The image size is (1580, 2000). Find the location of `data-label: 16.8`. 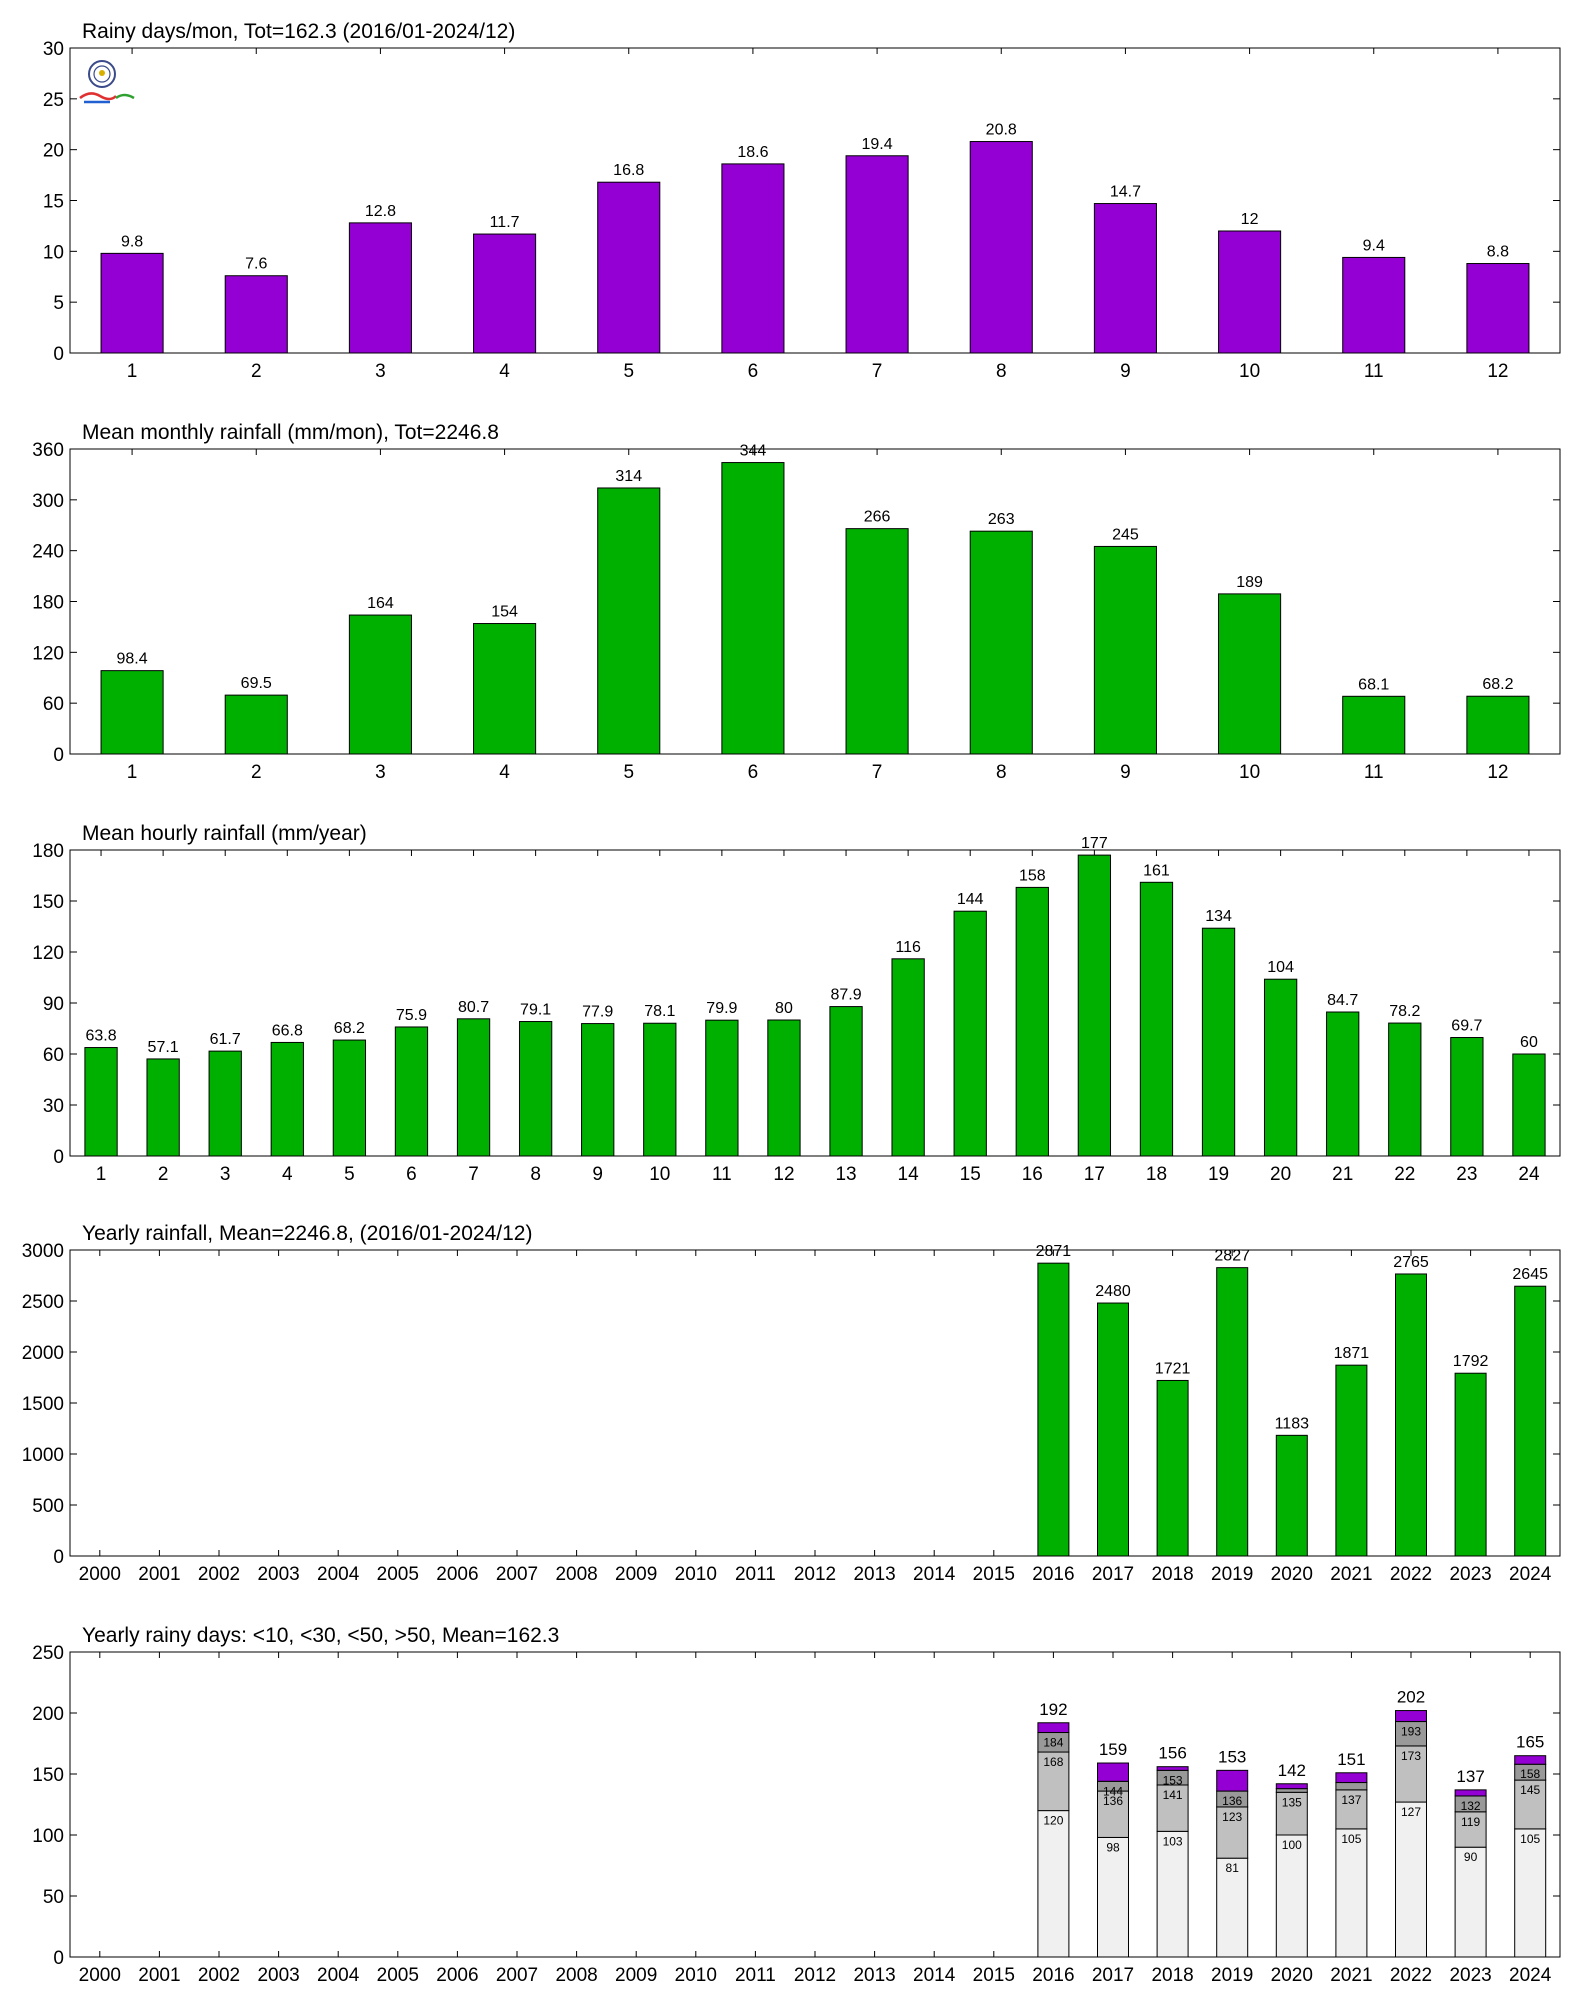

data-label: 16.8 is located at coordinates (628, 170).